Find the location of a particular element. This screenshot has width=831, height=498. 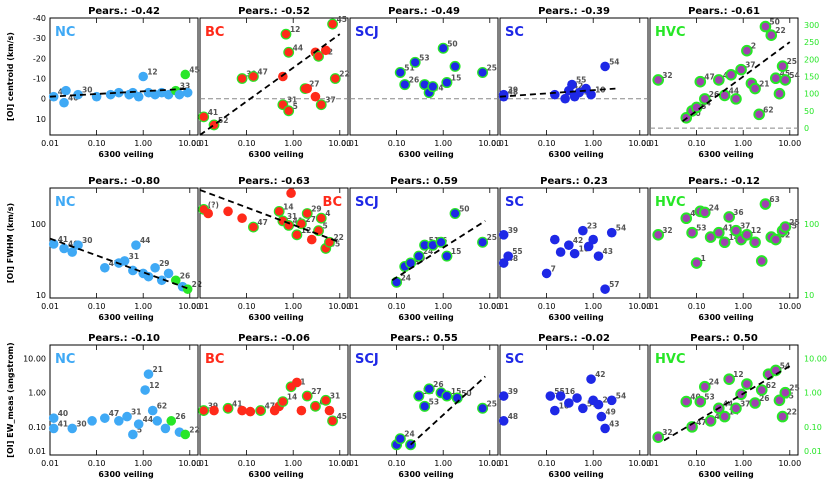

row2-ylabel: [OI] EW_meas (angstrom) is located at coordinates (10, 399).